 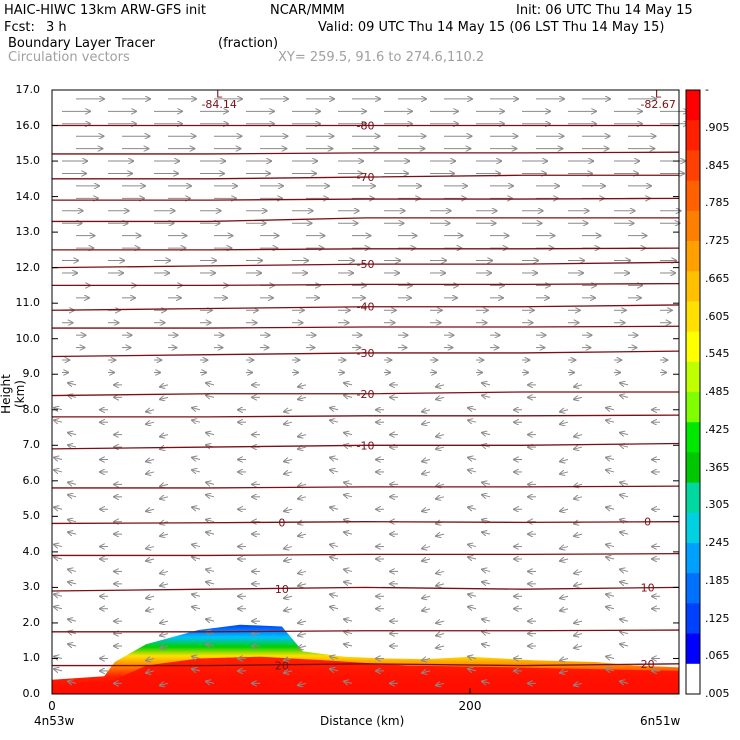 I want to click on org-label: NCAR/MMM, so click(x=307, y=10).